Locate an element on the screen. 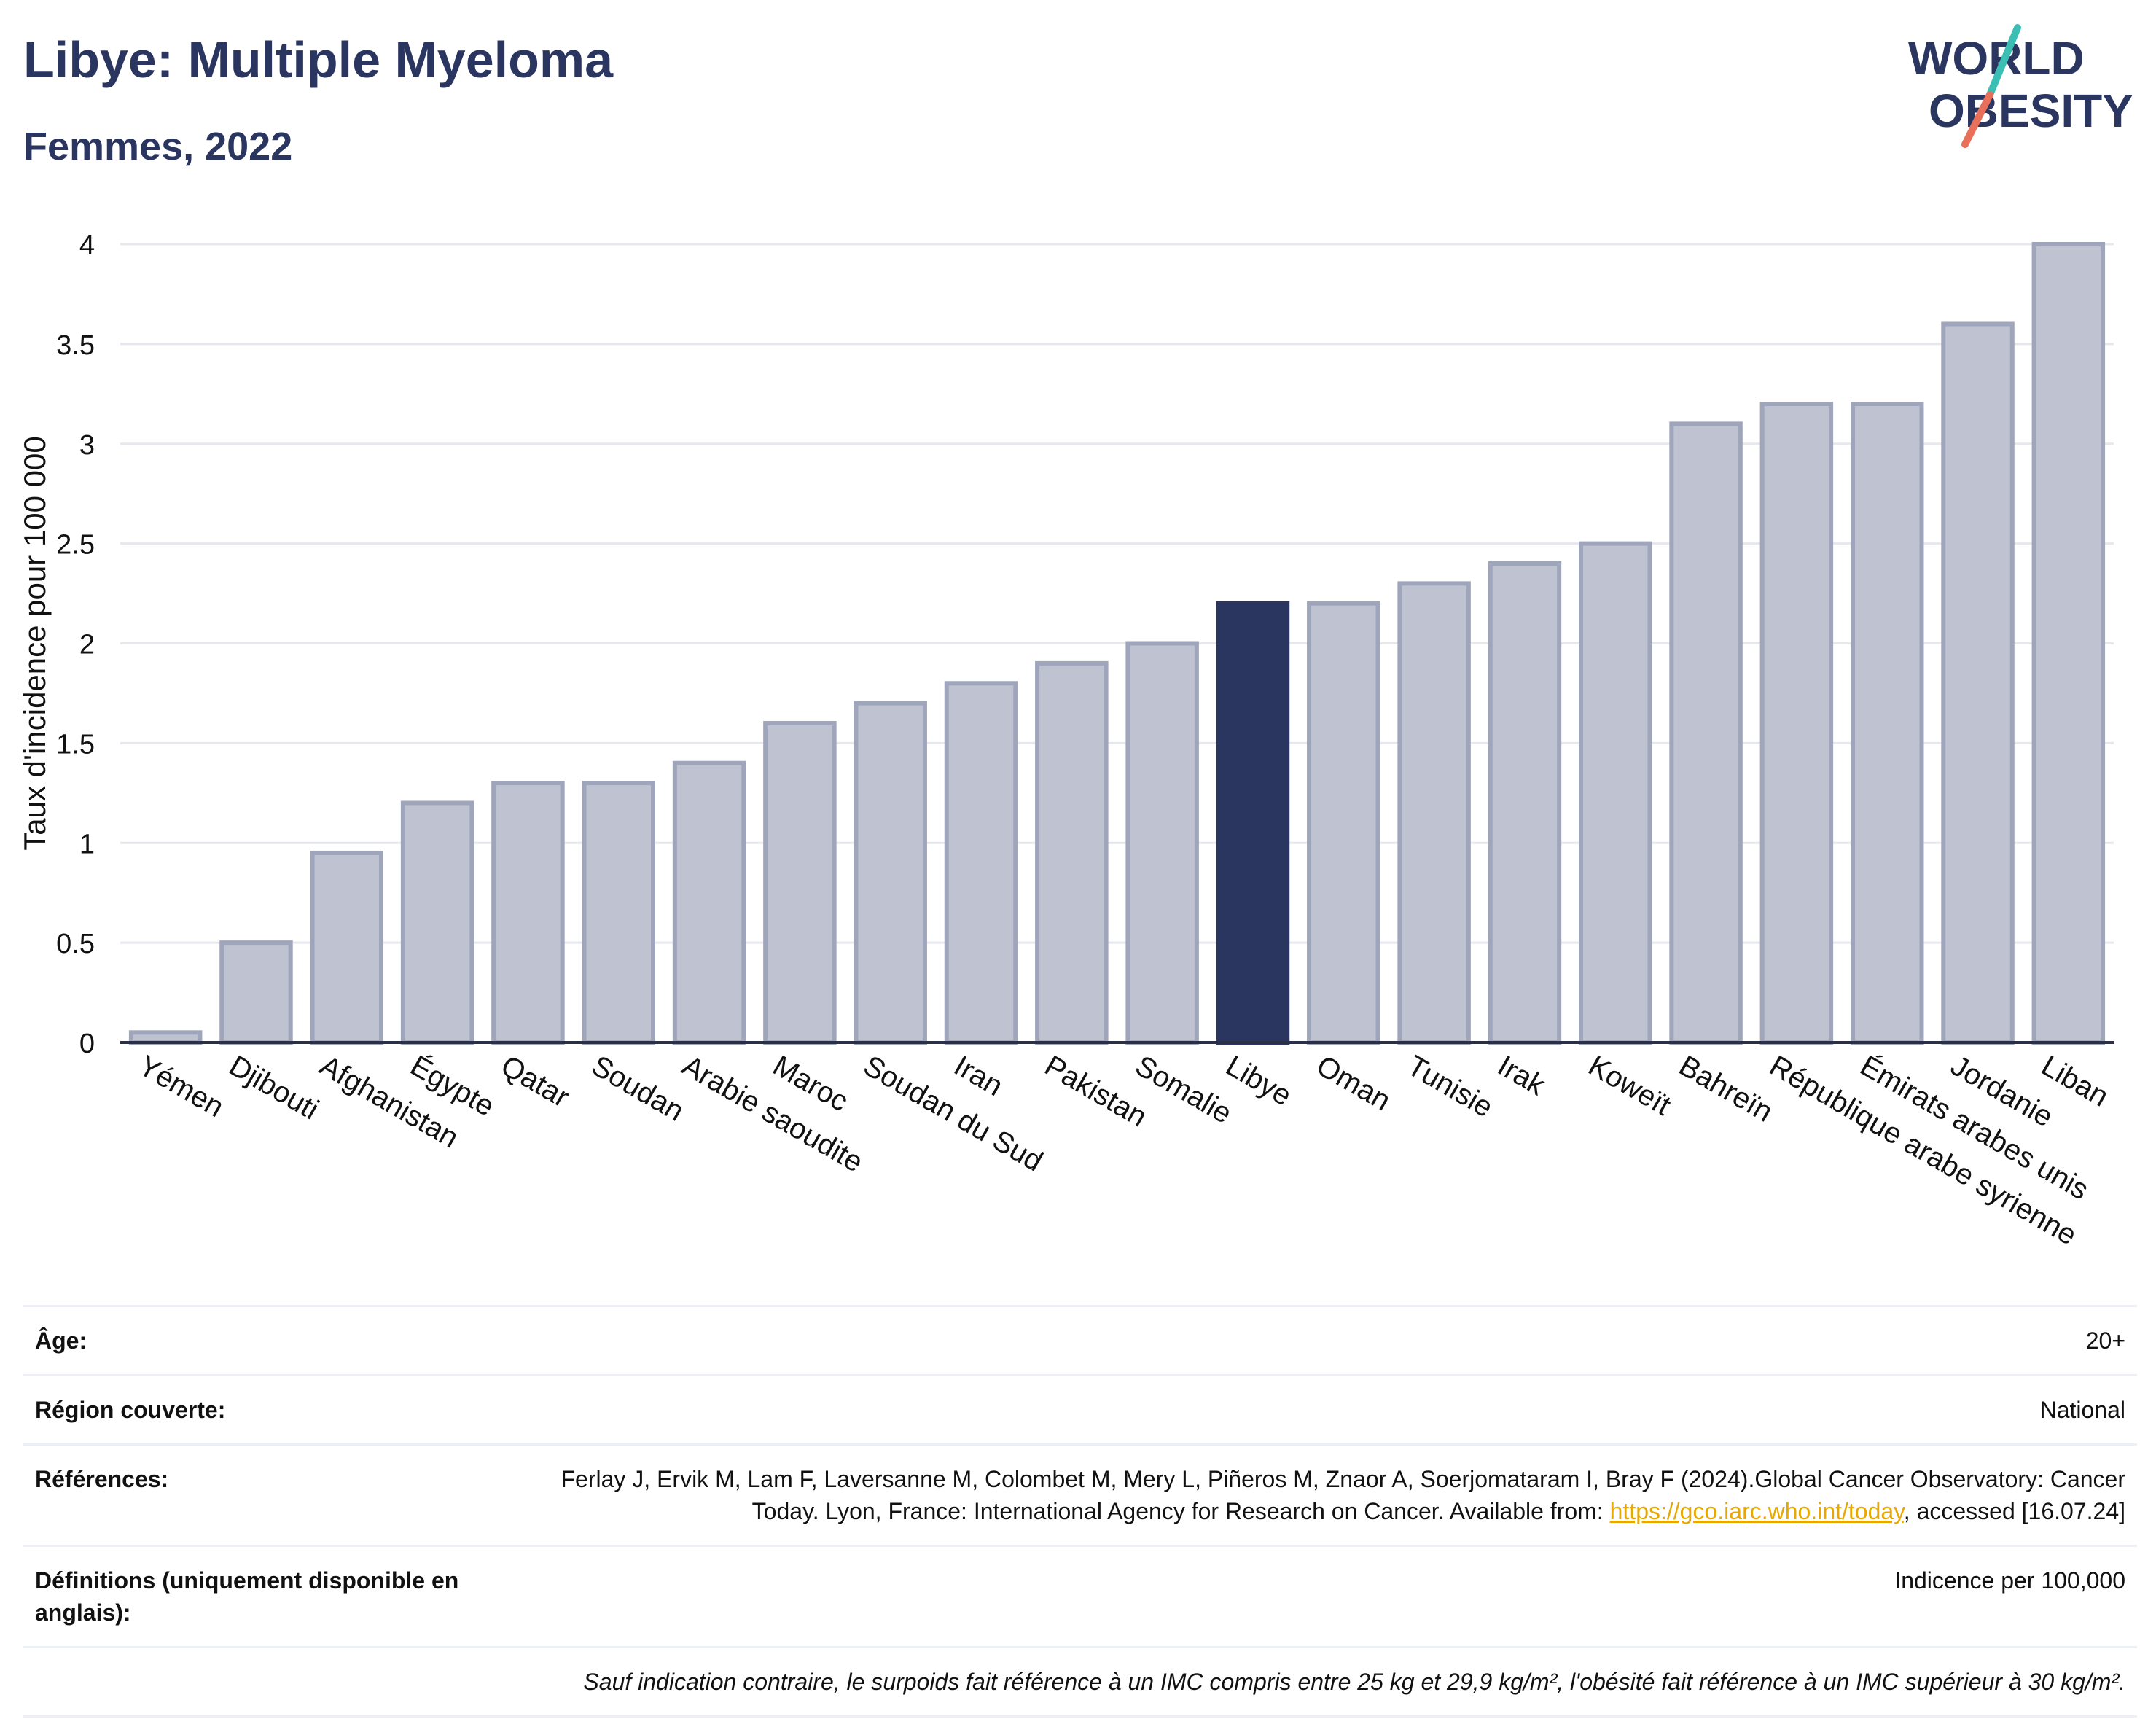 This screenshot has width=2156, height=1735. definitions-value: Indicence per 100,000 is located at coordinates (2010, 1580).